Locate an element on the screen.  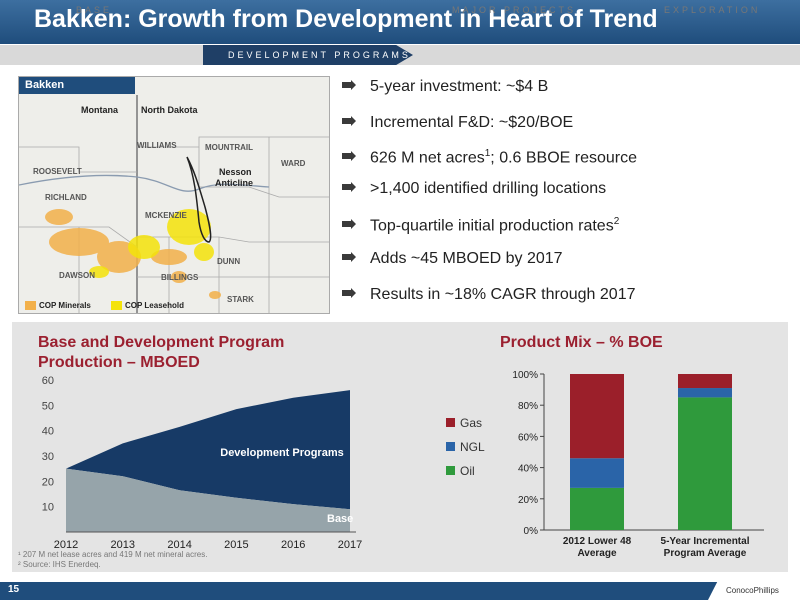
bullet-footnote-ref: 1 is located at coordinates (487, 153).